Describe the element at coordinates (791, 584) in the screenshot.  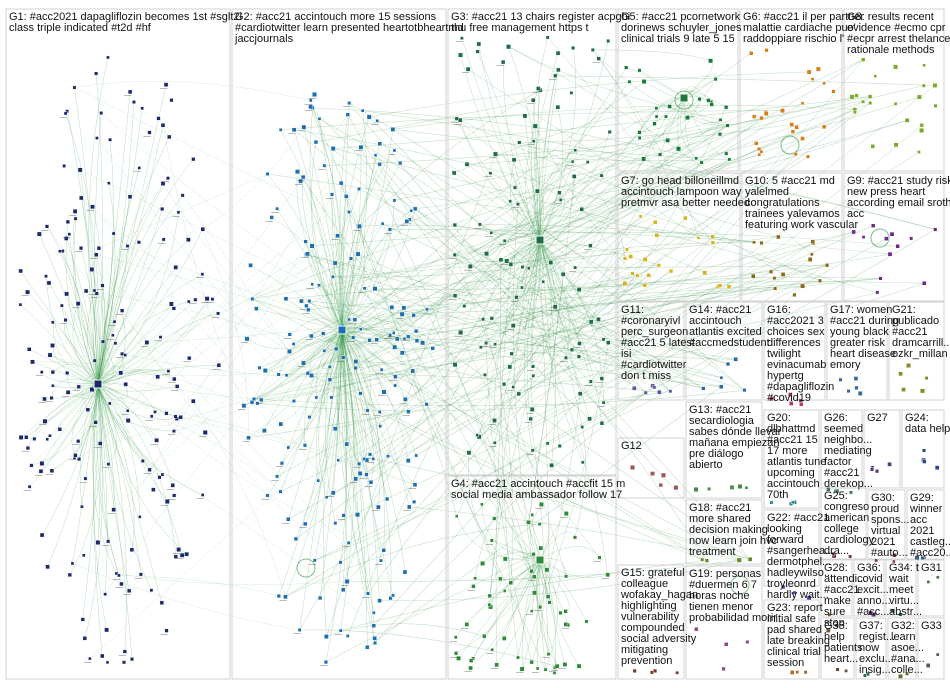
I see `group-label-line: troyleonrd` at that location.